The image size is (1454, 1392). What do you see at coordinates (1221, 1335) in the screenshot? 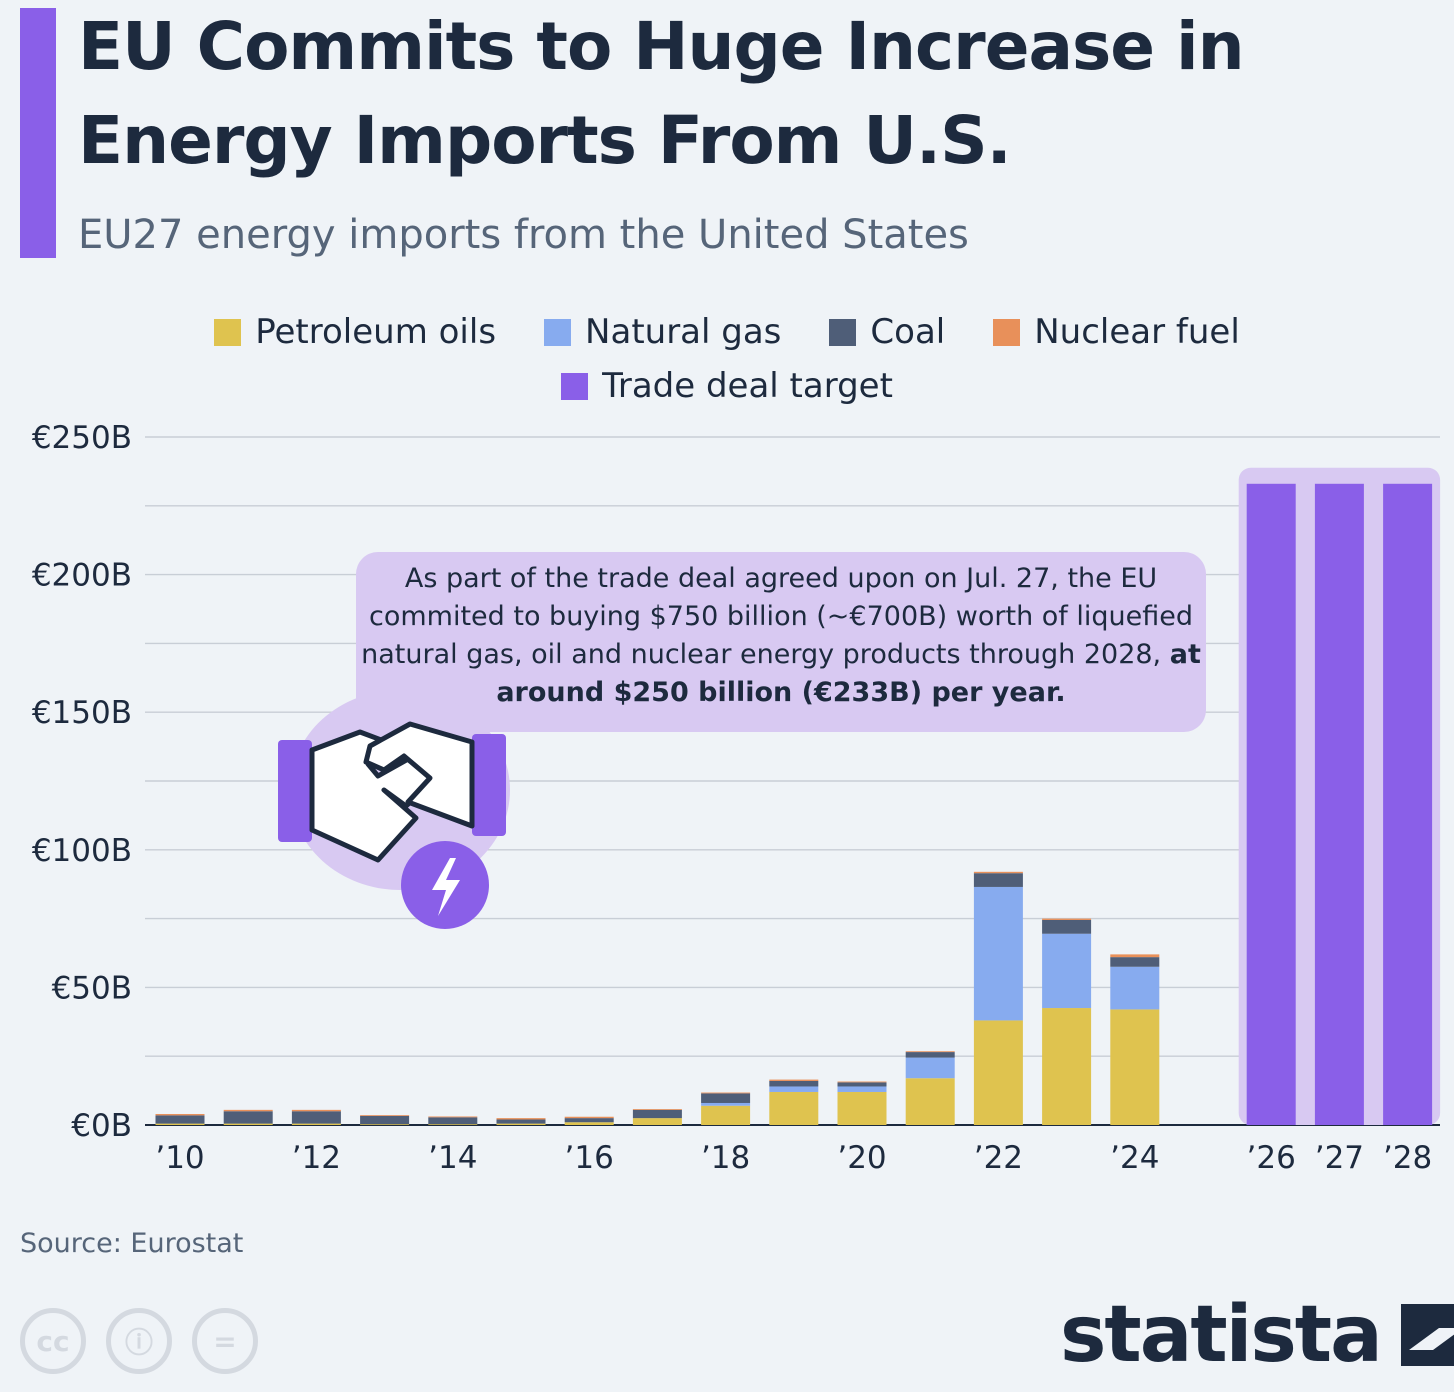
I see `statista-wordmark: statista` at bounding box center [1221, 1335].